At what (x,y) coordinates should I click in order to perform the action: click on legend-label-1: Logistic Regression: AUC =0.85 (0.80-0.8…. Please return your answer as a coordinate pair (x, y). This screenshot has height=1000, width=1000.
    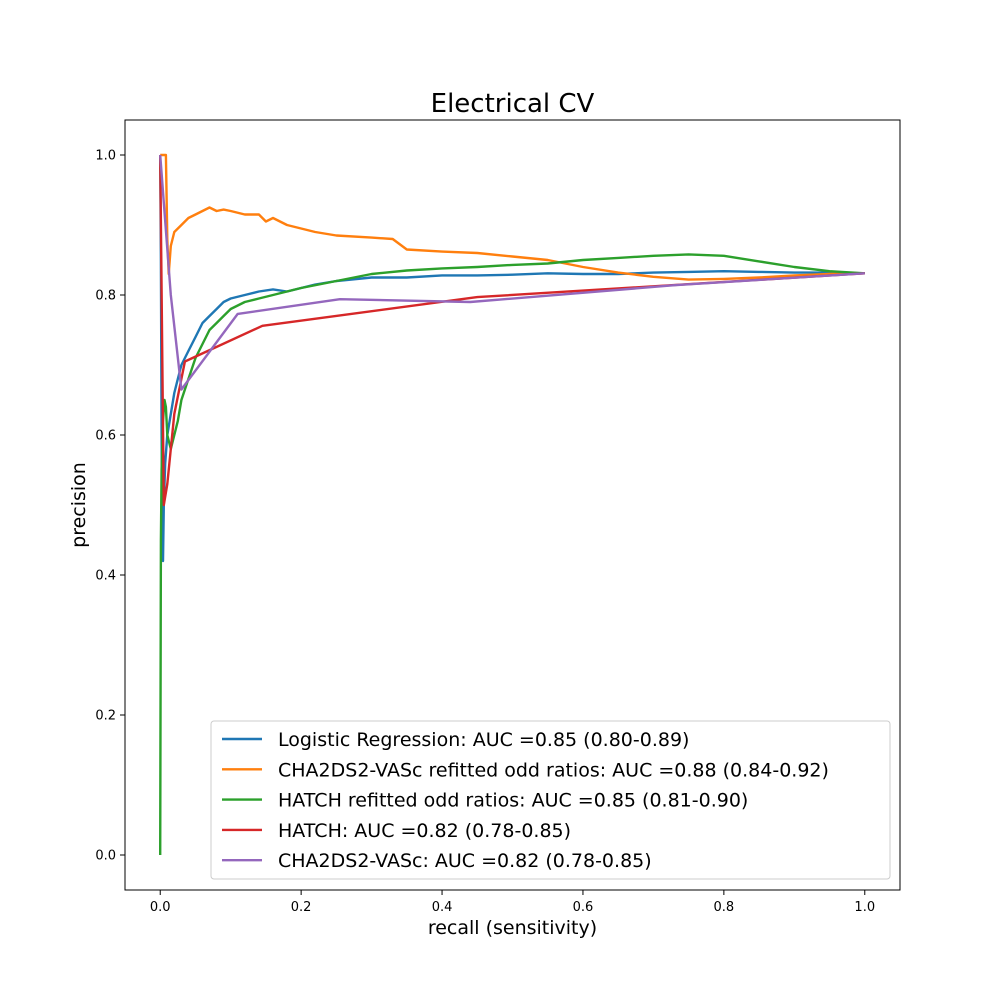
    Looking at the image, I should click on (483, 740).